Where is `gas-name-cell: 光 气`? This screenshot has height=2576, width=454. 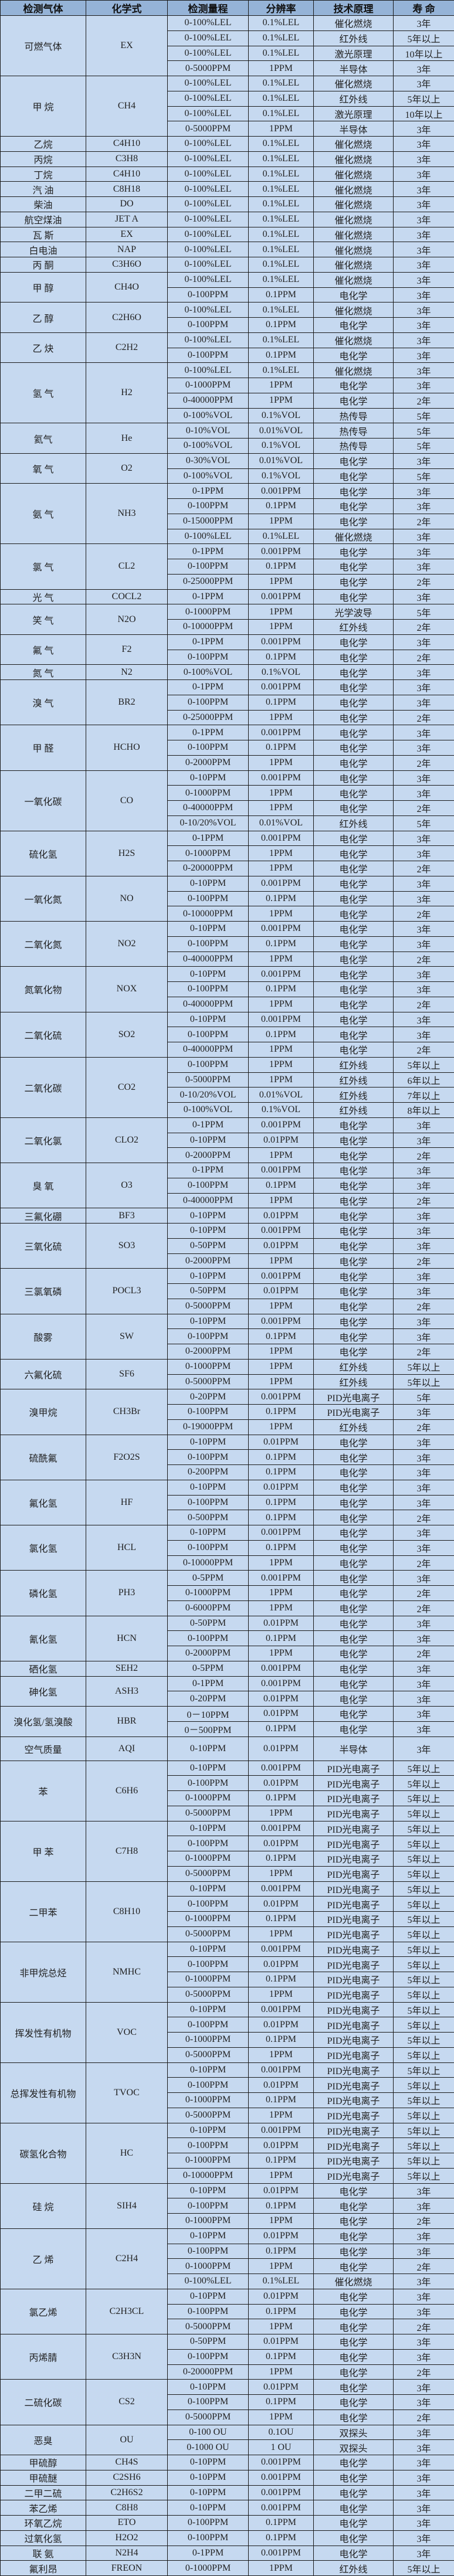
gas-name-cell: 光 气 is located at coordinates (43, 597).